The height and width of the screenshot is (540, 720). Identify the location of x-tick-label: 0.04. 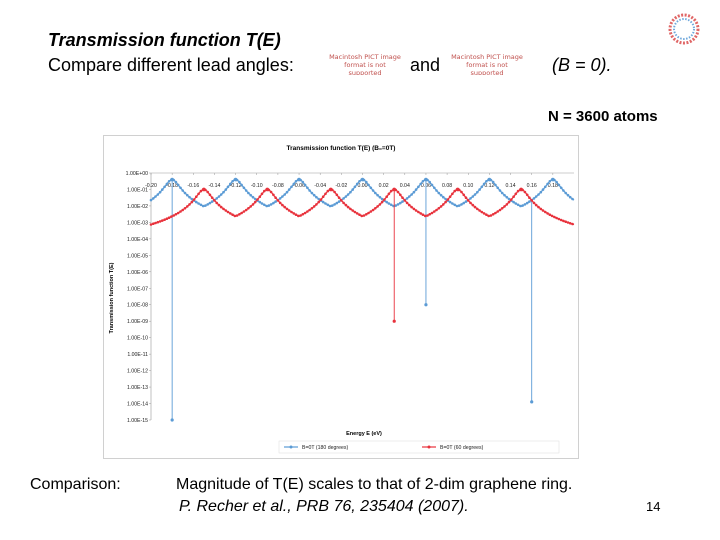
(405, 186).